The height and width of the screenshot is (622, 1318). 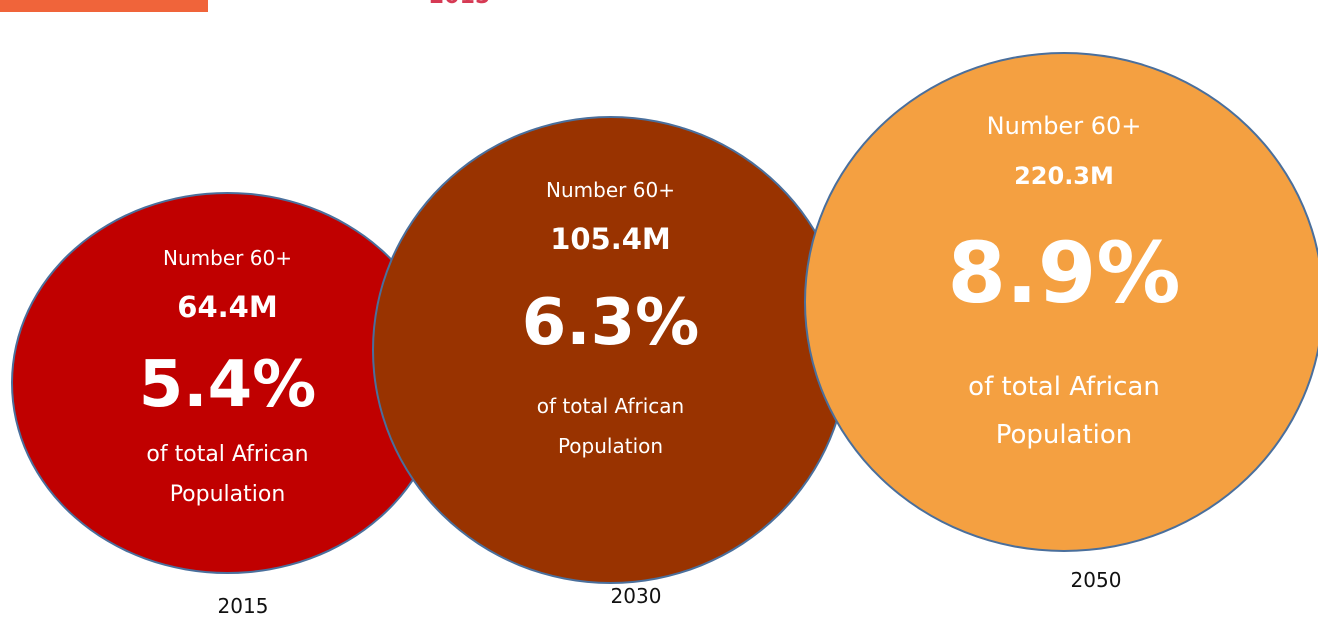 I want to click on percent-value: 8.9%, so click(x=1064, y=273).